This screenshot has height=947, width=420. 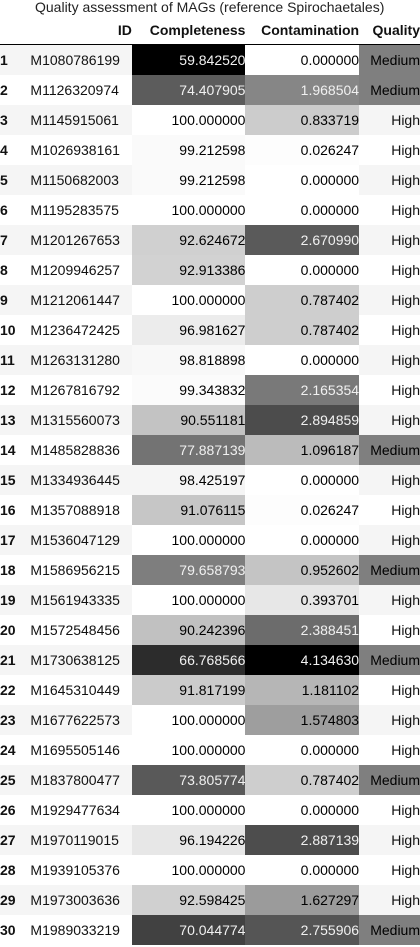 I want to click on table-row: 8 M1209946257 92.913386 0.000000 High, so click(x=210, y=270).